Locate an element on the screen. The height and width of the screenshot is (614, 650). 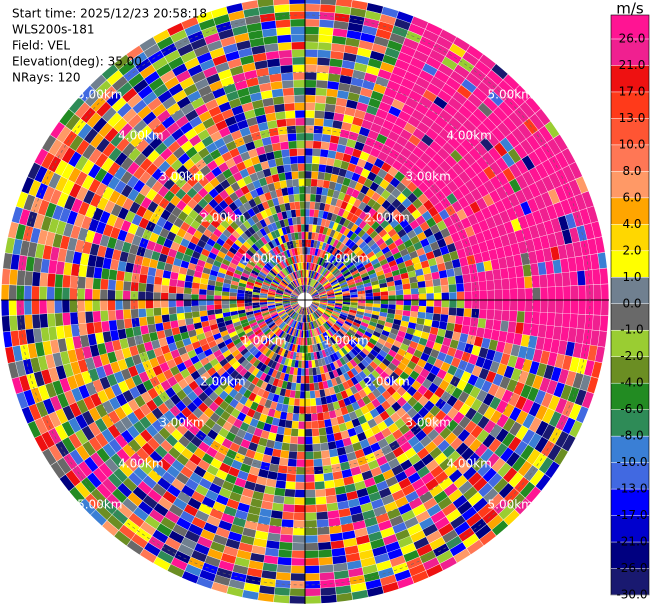
colorbar-tick-label: 2.0 is located at coordinates (631, 250).